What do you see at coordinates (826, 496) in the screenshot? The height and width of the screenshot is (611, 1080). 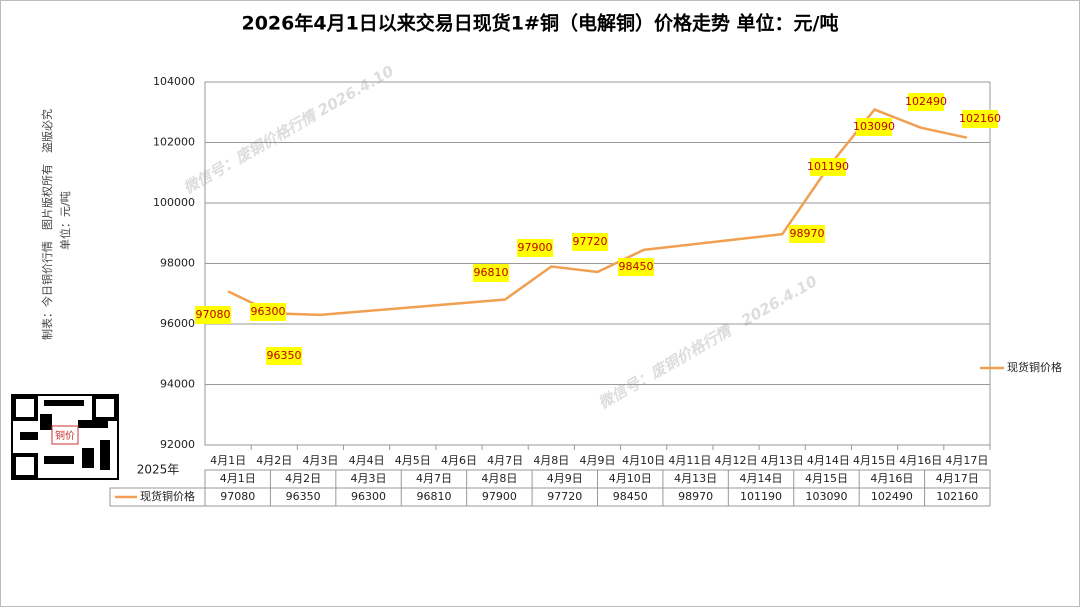 I see `table-value: 103090` at bounding box center [826, 496].